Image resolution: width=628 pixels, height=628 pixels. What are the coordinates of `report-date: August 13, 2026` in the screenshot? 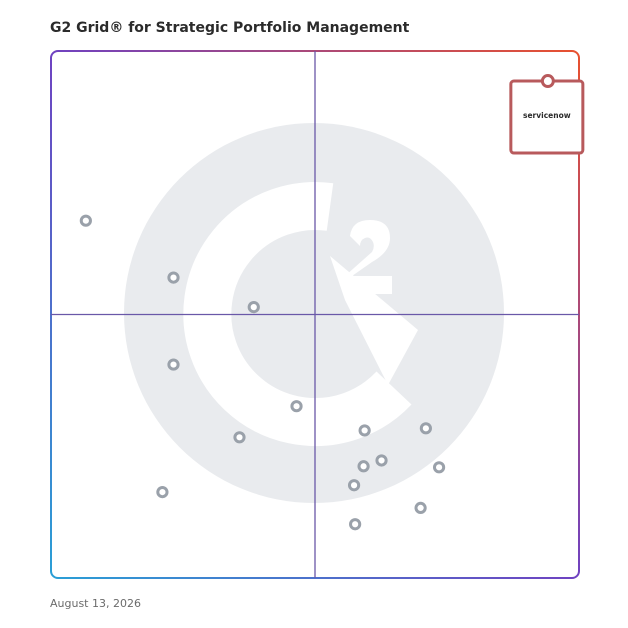 It's located at (95, 603).